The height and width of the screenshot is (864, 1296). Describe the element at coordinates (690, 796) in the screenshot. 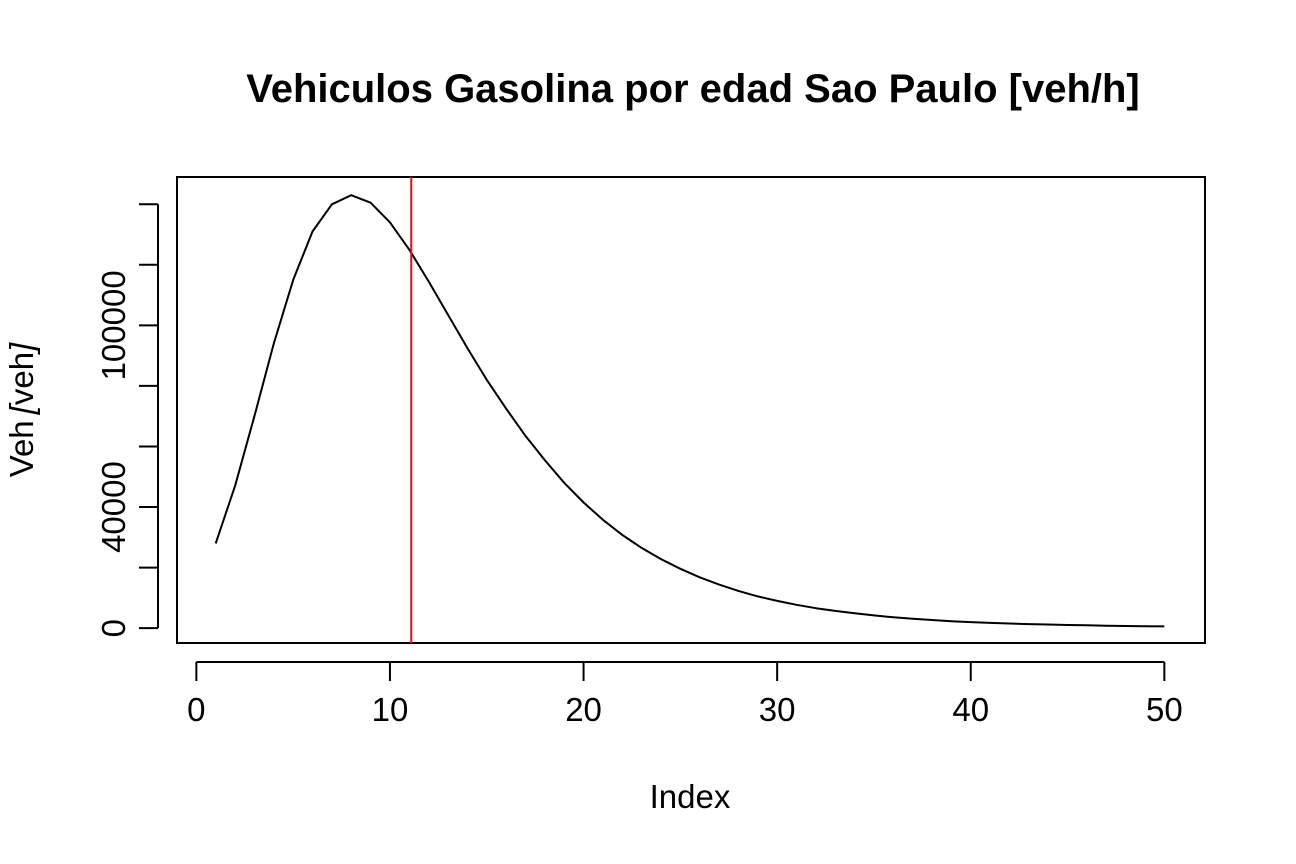

I see `x-axis-label: Index` at that location.